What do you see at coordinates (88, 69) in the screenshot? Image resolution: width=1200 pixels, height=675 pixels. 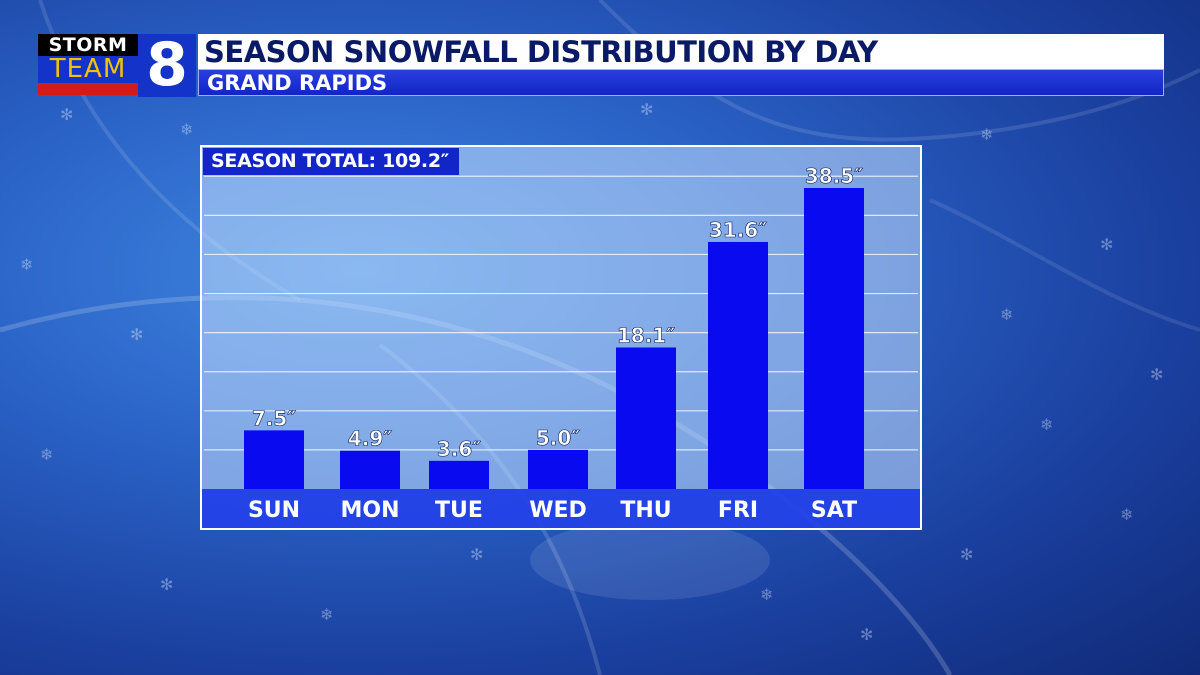 I see `logo-team-text: TEAM` at bounding box center [88, 69].